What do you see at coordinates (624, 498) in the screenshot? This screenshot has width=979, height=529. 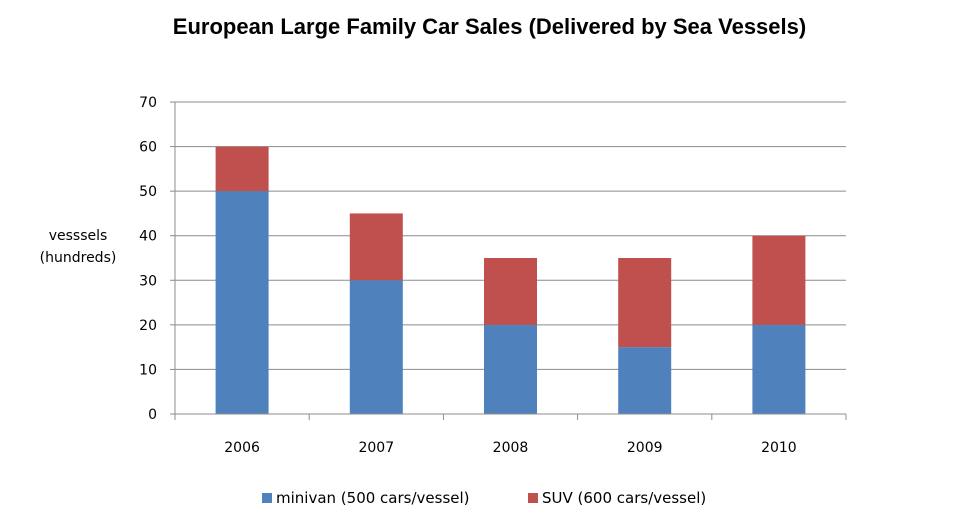 I see `legend-label: SUV (600 cars/vessel)` at bounding box center [624, 498].